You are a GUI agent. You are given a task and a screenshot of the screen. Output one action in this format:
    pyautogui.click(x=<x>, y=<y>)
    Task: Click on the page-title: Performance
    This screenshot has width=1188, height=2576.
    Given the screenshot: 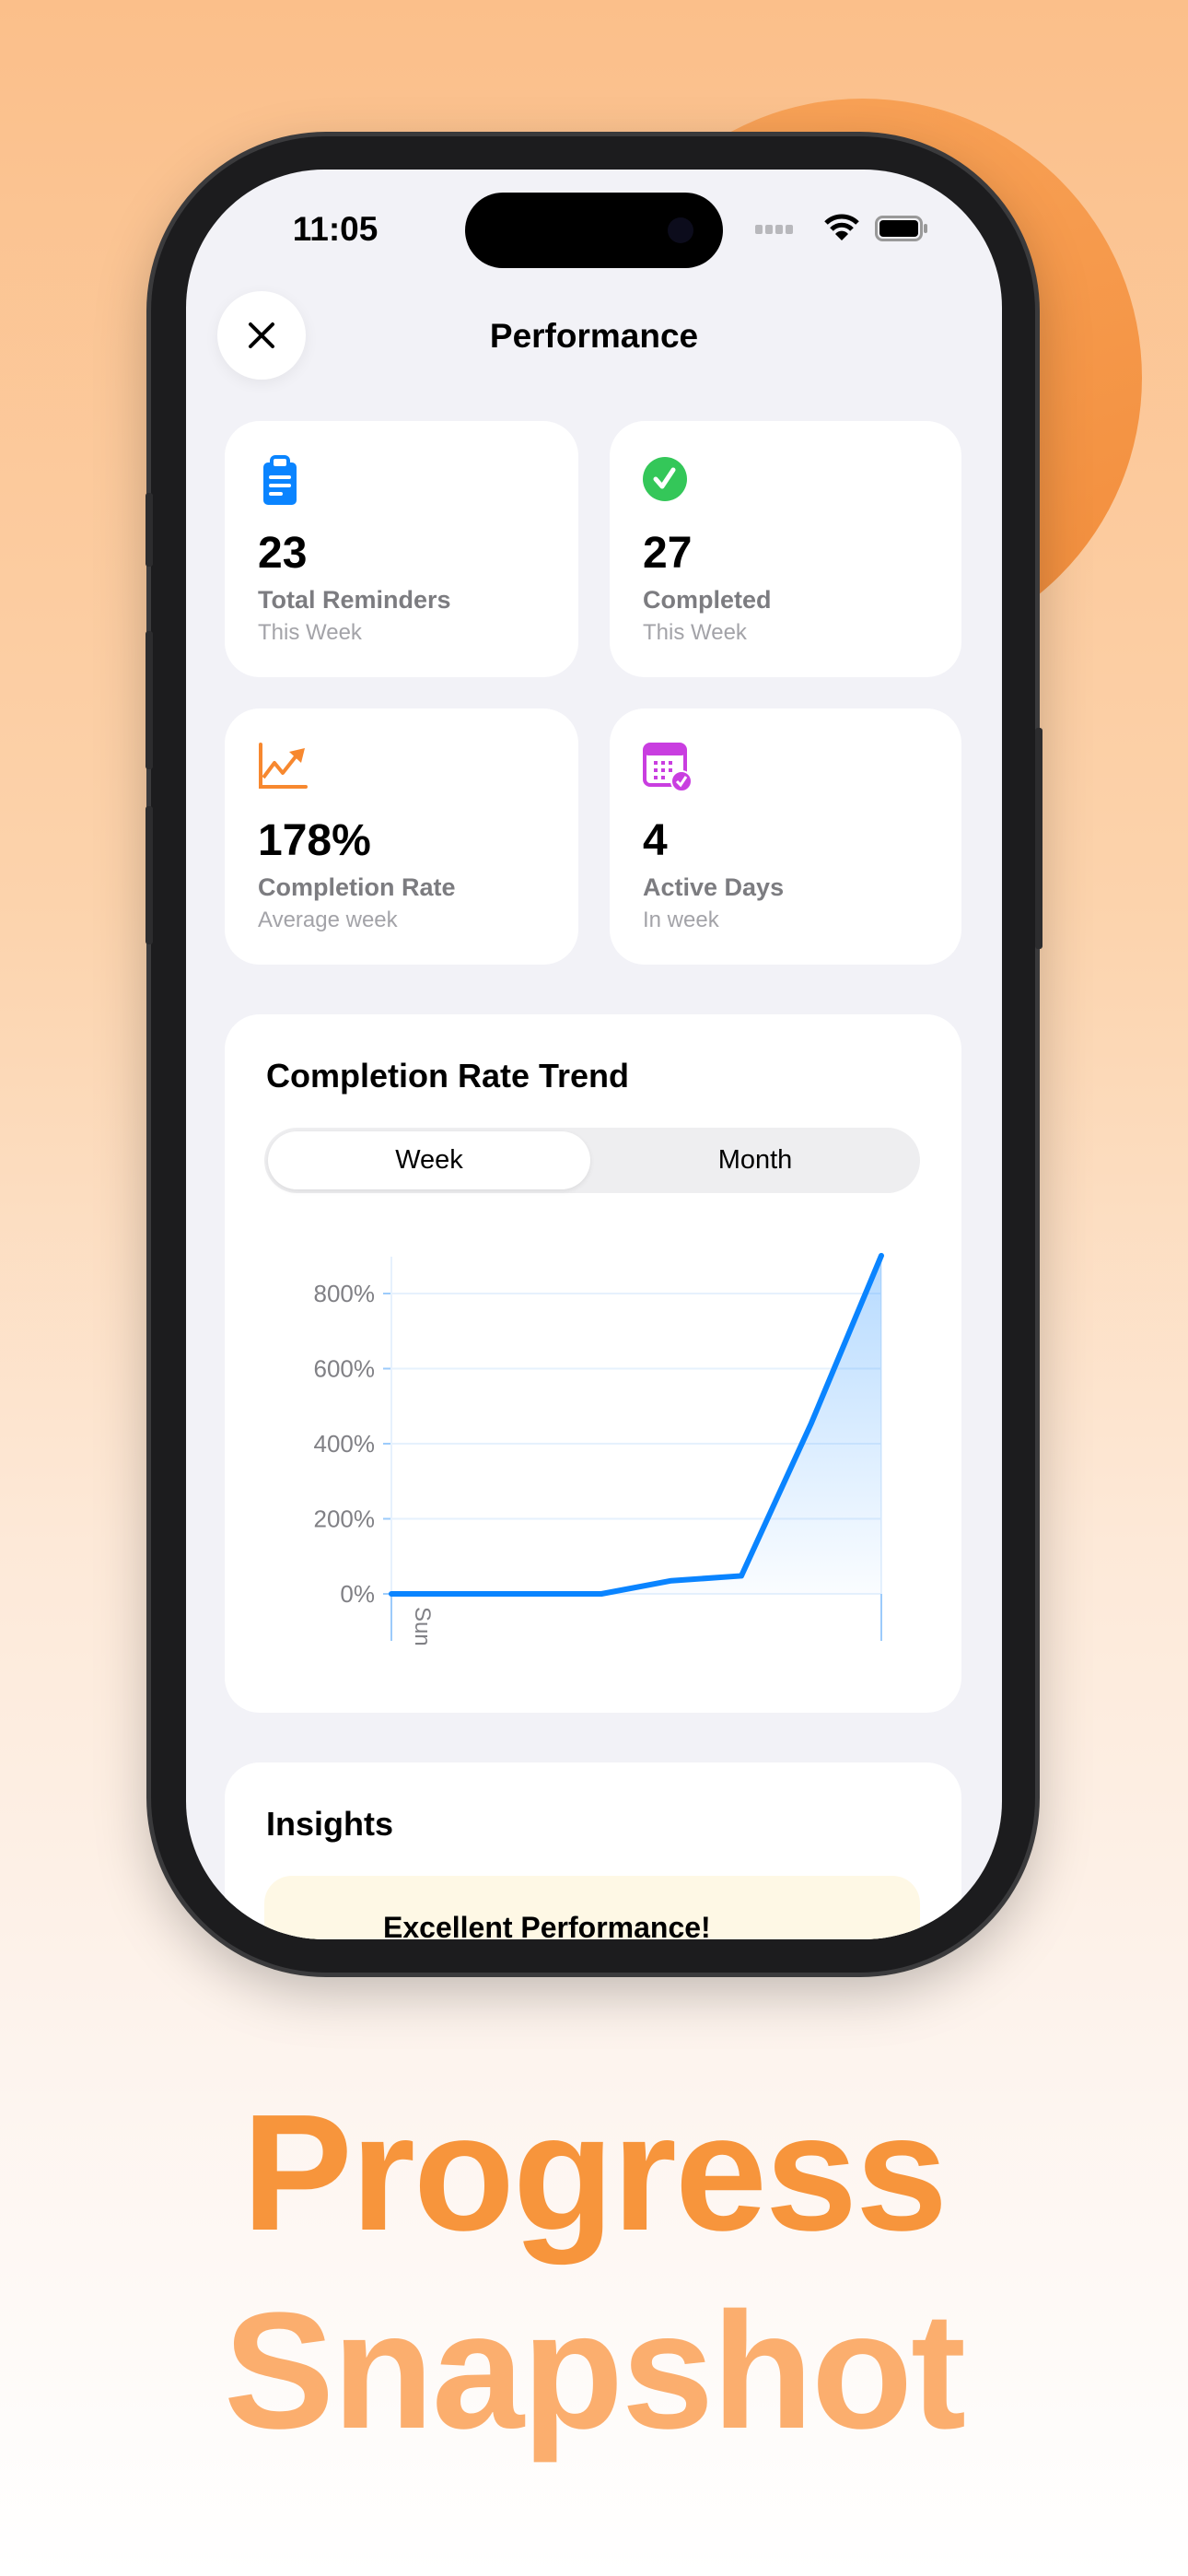 What is the action you would take?
    pyautogui.click(x=594, y=336)
    